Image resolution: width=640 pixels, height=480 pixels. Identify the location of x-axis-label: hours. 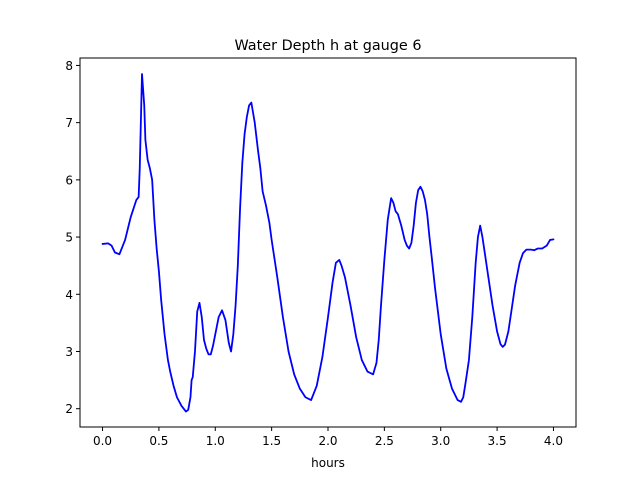
(328, 463).